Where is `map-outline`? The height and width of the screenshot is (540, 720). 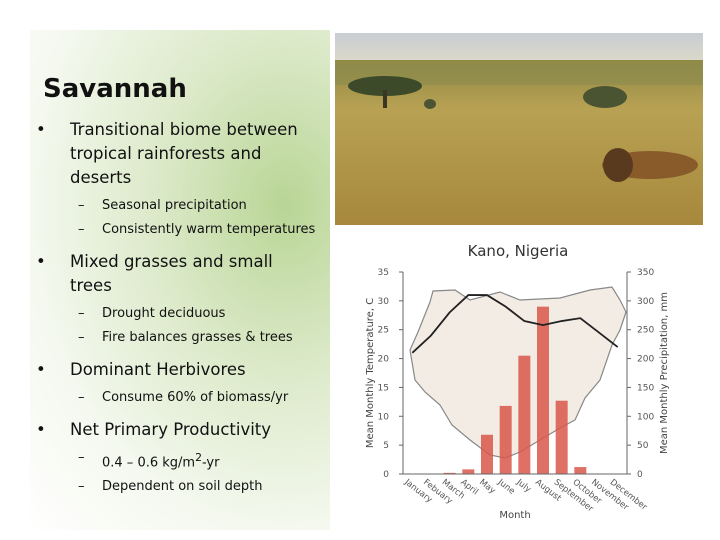 map-outline is located at coordinates (518, 372).